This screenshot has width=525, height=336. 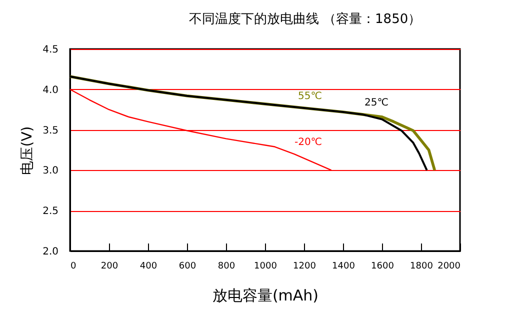 What do you see at coordinates (50, 252) in the screenshot?
I see `y-tick-label: 2.0` at bounding box center [50, 252].